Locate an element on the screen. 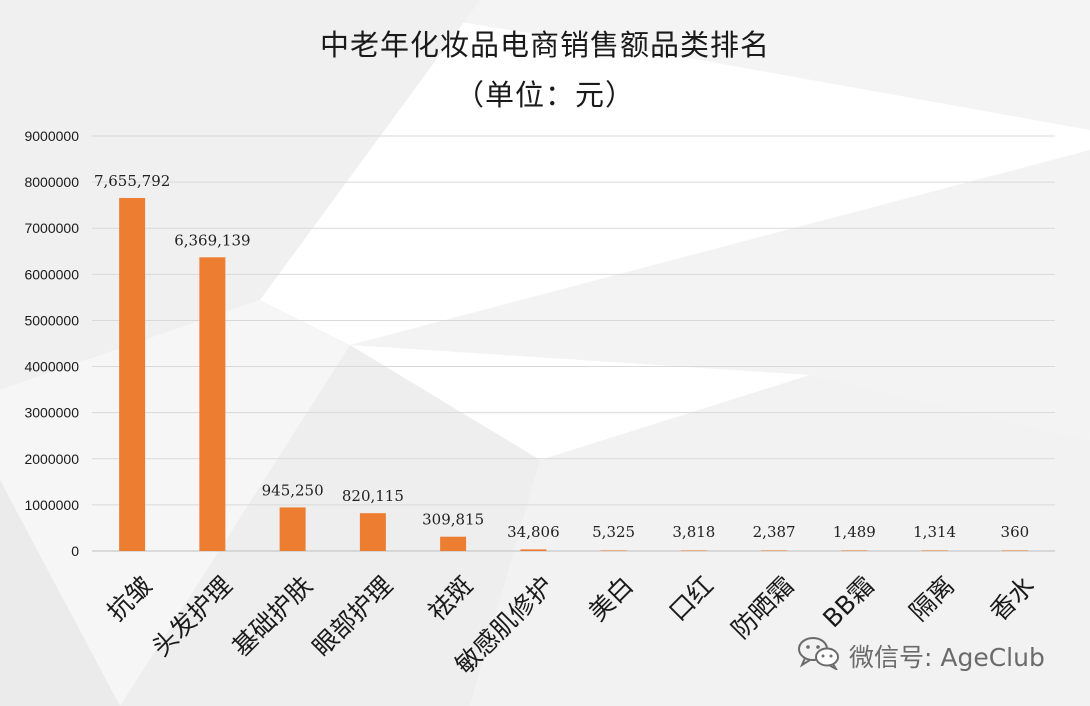  y-tick-label: 0 is located at coordinates (75, 551).